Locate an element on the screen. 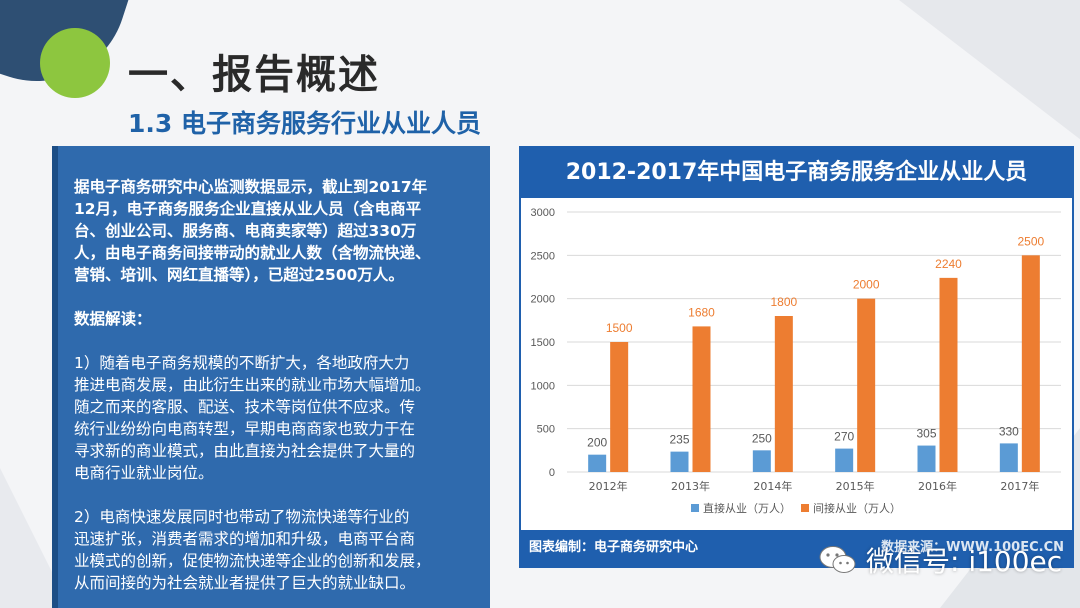 The image size is (1080, 608). data-label: 270 is located at coordinates (844, 437).